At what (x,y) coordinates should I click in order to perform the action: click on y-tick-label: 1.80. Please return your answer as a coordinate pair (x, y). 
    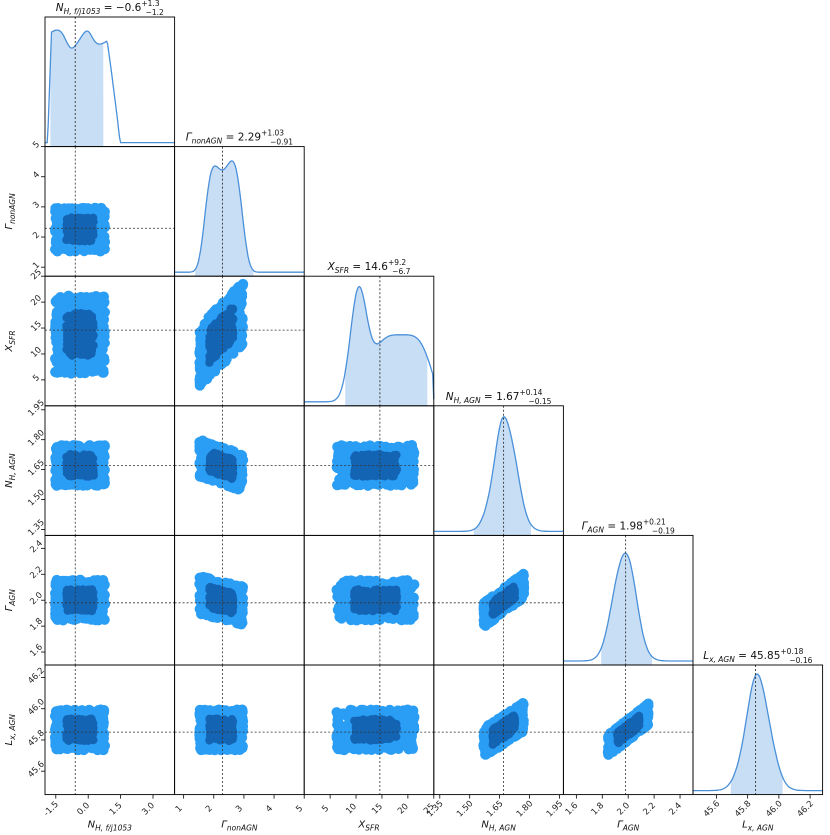
    Looking at the image, I should click on (36, 438).